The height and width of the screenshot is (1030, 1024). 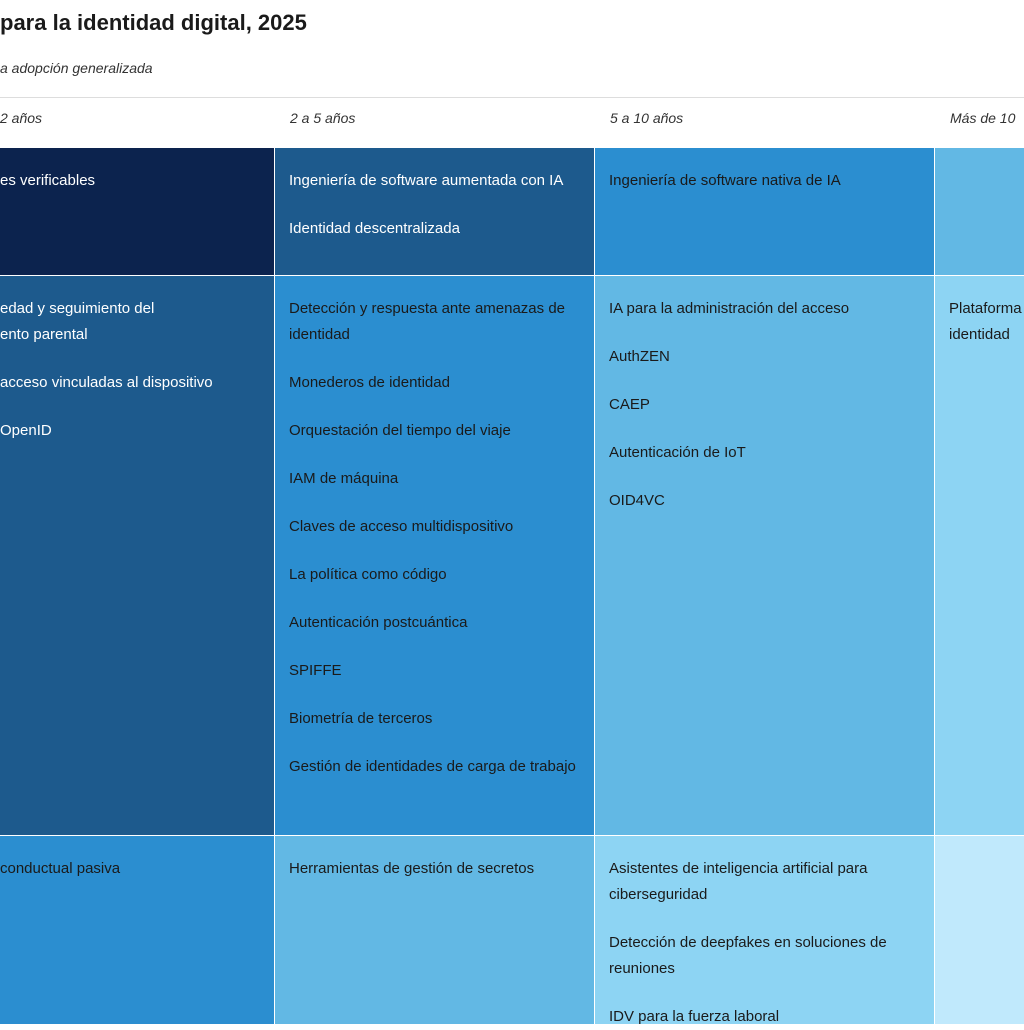 What do you see at coordinates (629, 404) in the screenshot?
I see `technology-item: CAEP` at bounding box center [629, 404].